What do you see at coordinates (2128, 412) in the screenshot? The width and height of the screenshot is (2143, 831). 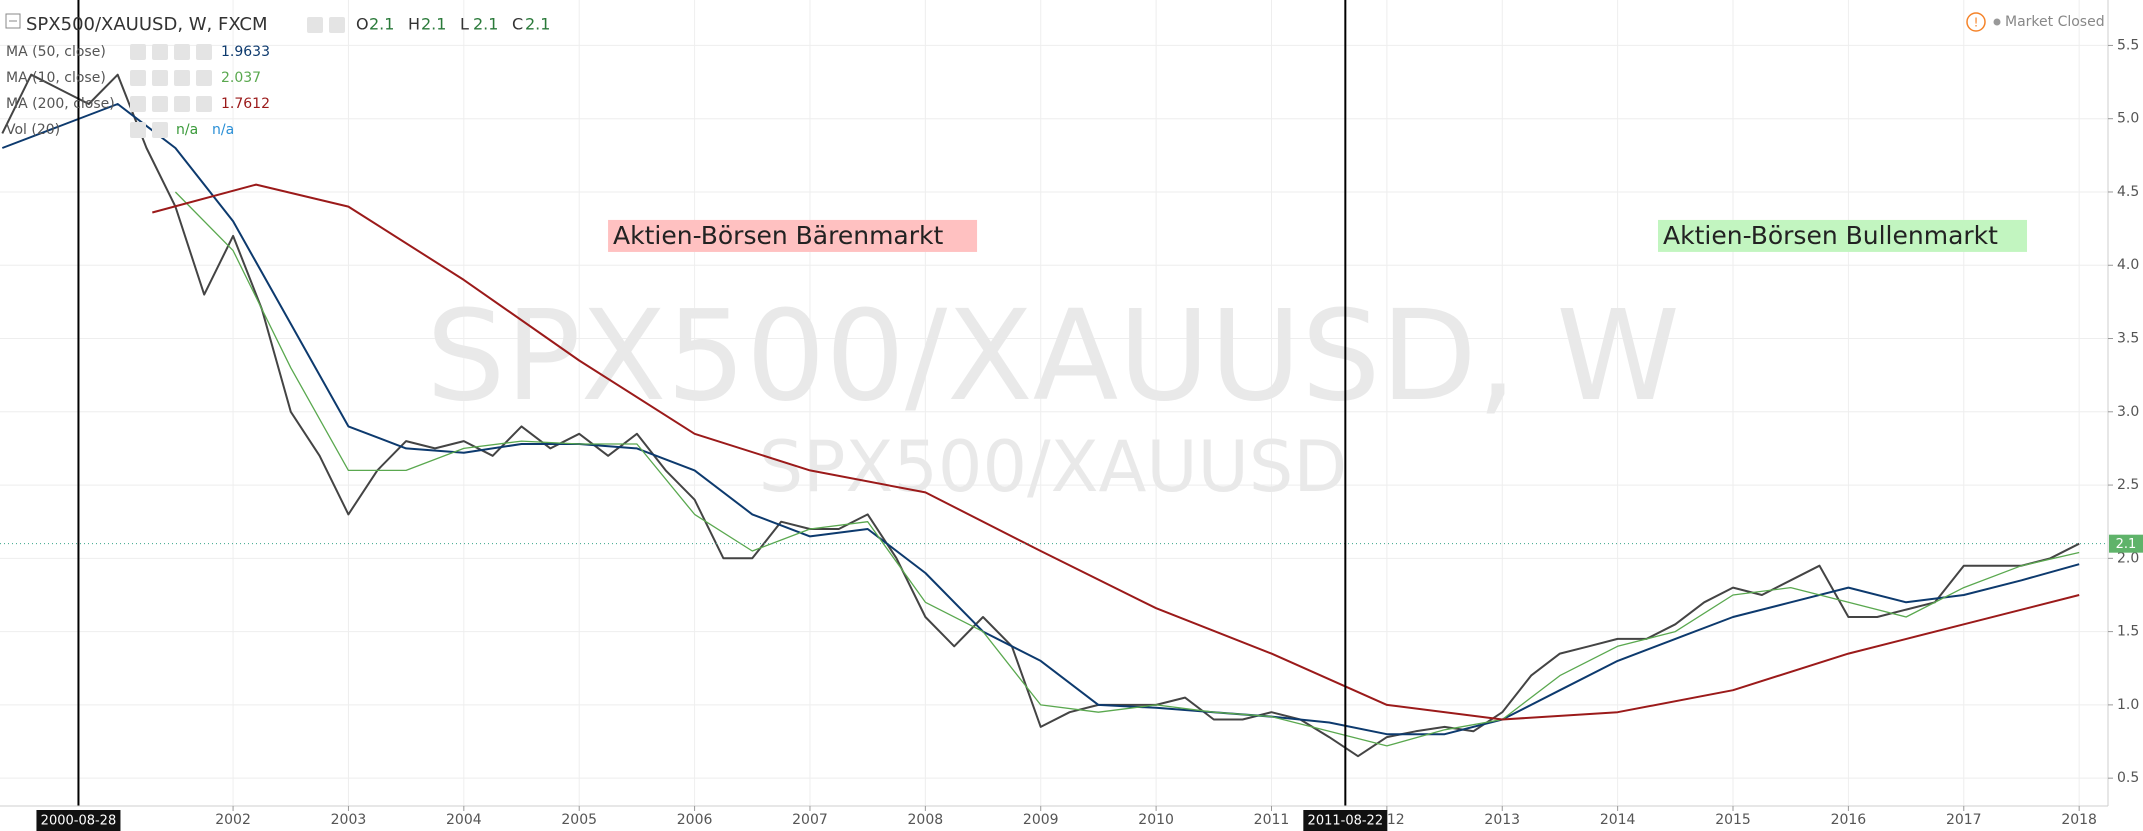 I see `y-tick-label: 3.0` at bounding box center [2128, 412].